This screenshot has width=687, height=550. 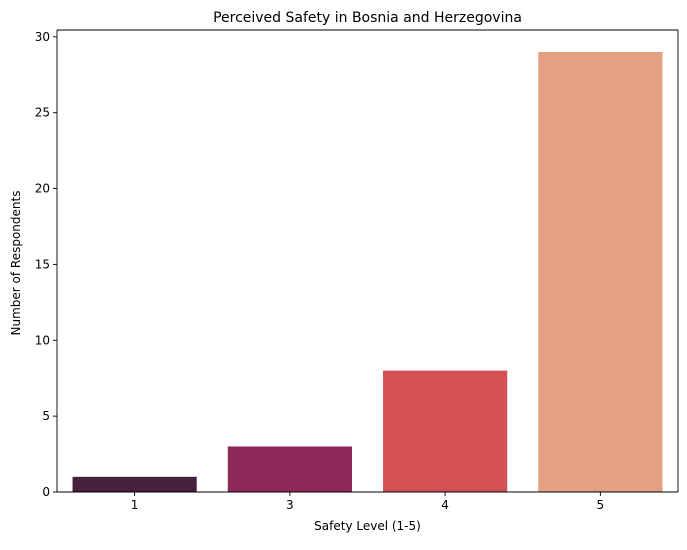 What do you see at coordinates (42, 113) in the screenshot?
I see `y-tick-label-25: 25` at bounding box center [42, 113].